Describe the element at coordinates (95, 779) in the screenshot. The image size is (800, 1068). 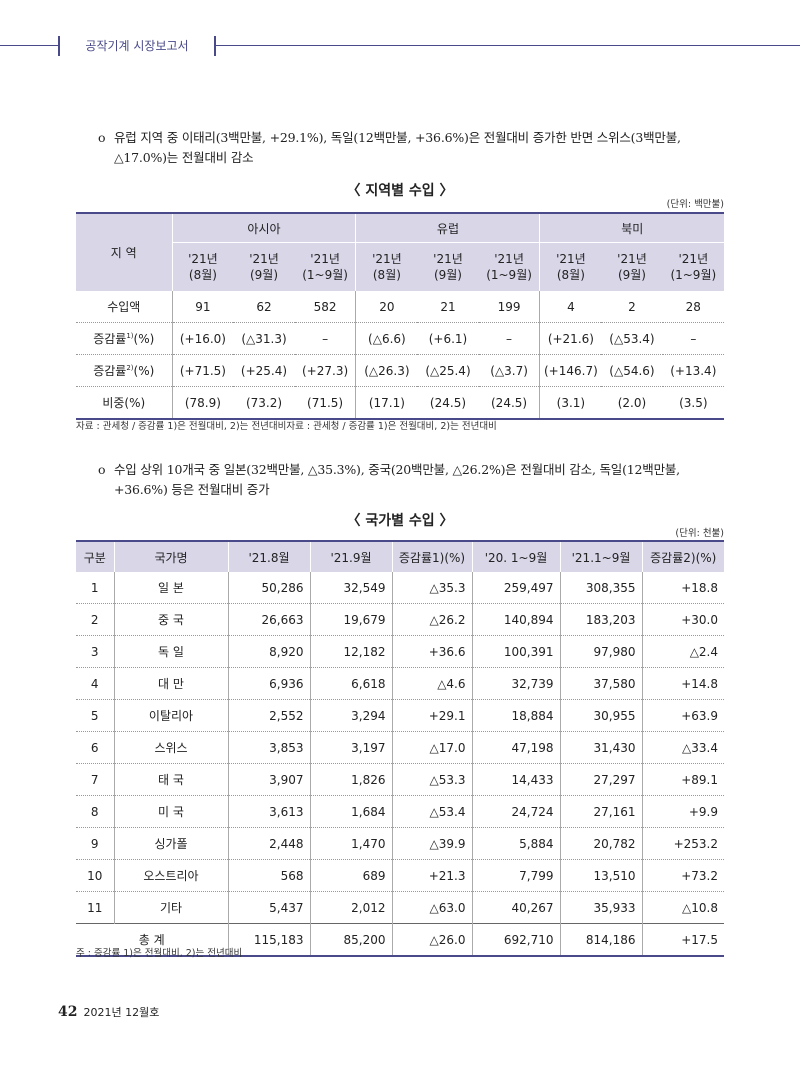
I see `table-cell: 7` at that location.